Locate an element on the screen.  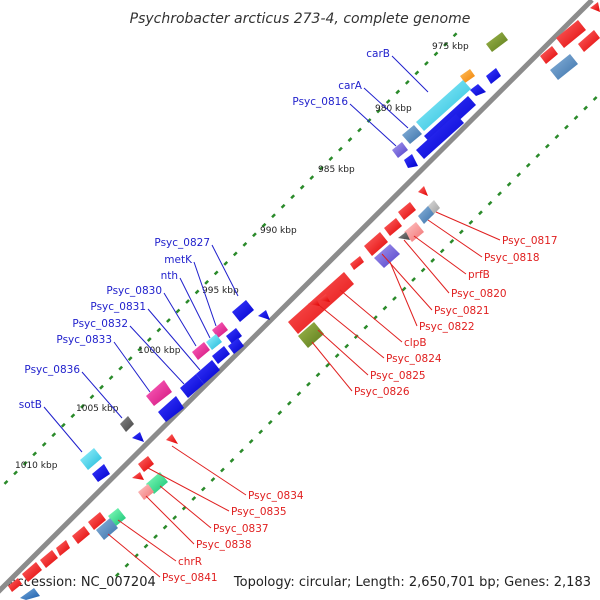
label-Psyc_0832: Psyc_0832 is located at coordinates (100, 324).